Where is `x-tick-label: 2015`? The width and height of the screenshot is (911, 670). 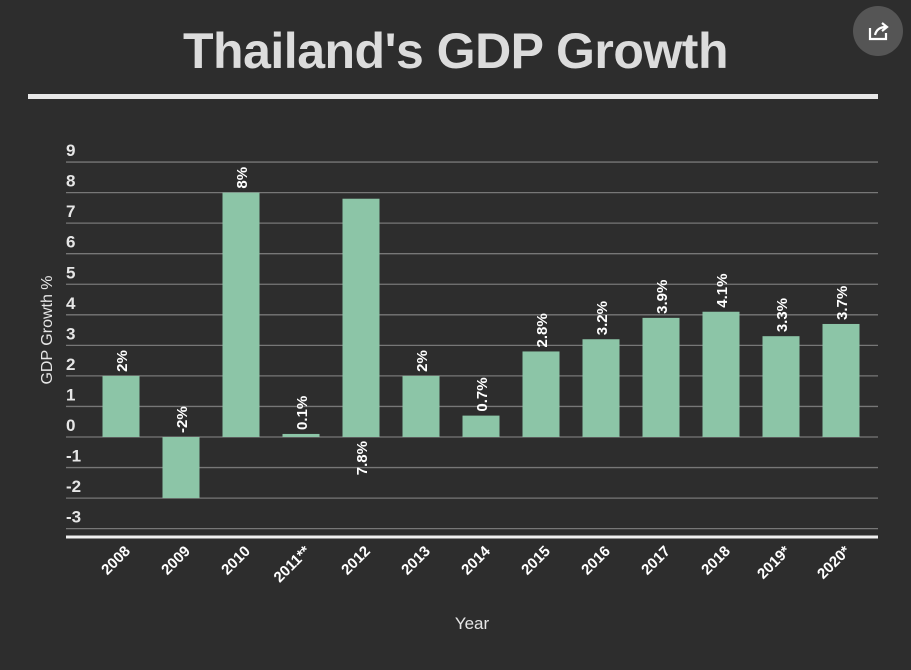
x-tick-label: 2015 is located at coordinates (536, 561).